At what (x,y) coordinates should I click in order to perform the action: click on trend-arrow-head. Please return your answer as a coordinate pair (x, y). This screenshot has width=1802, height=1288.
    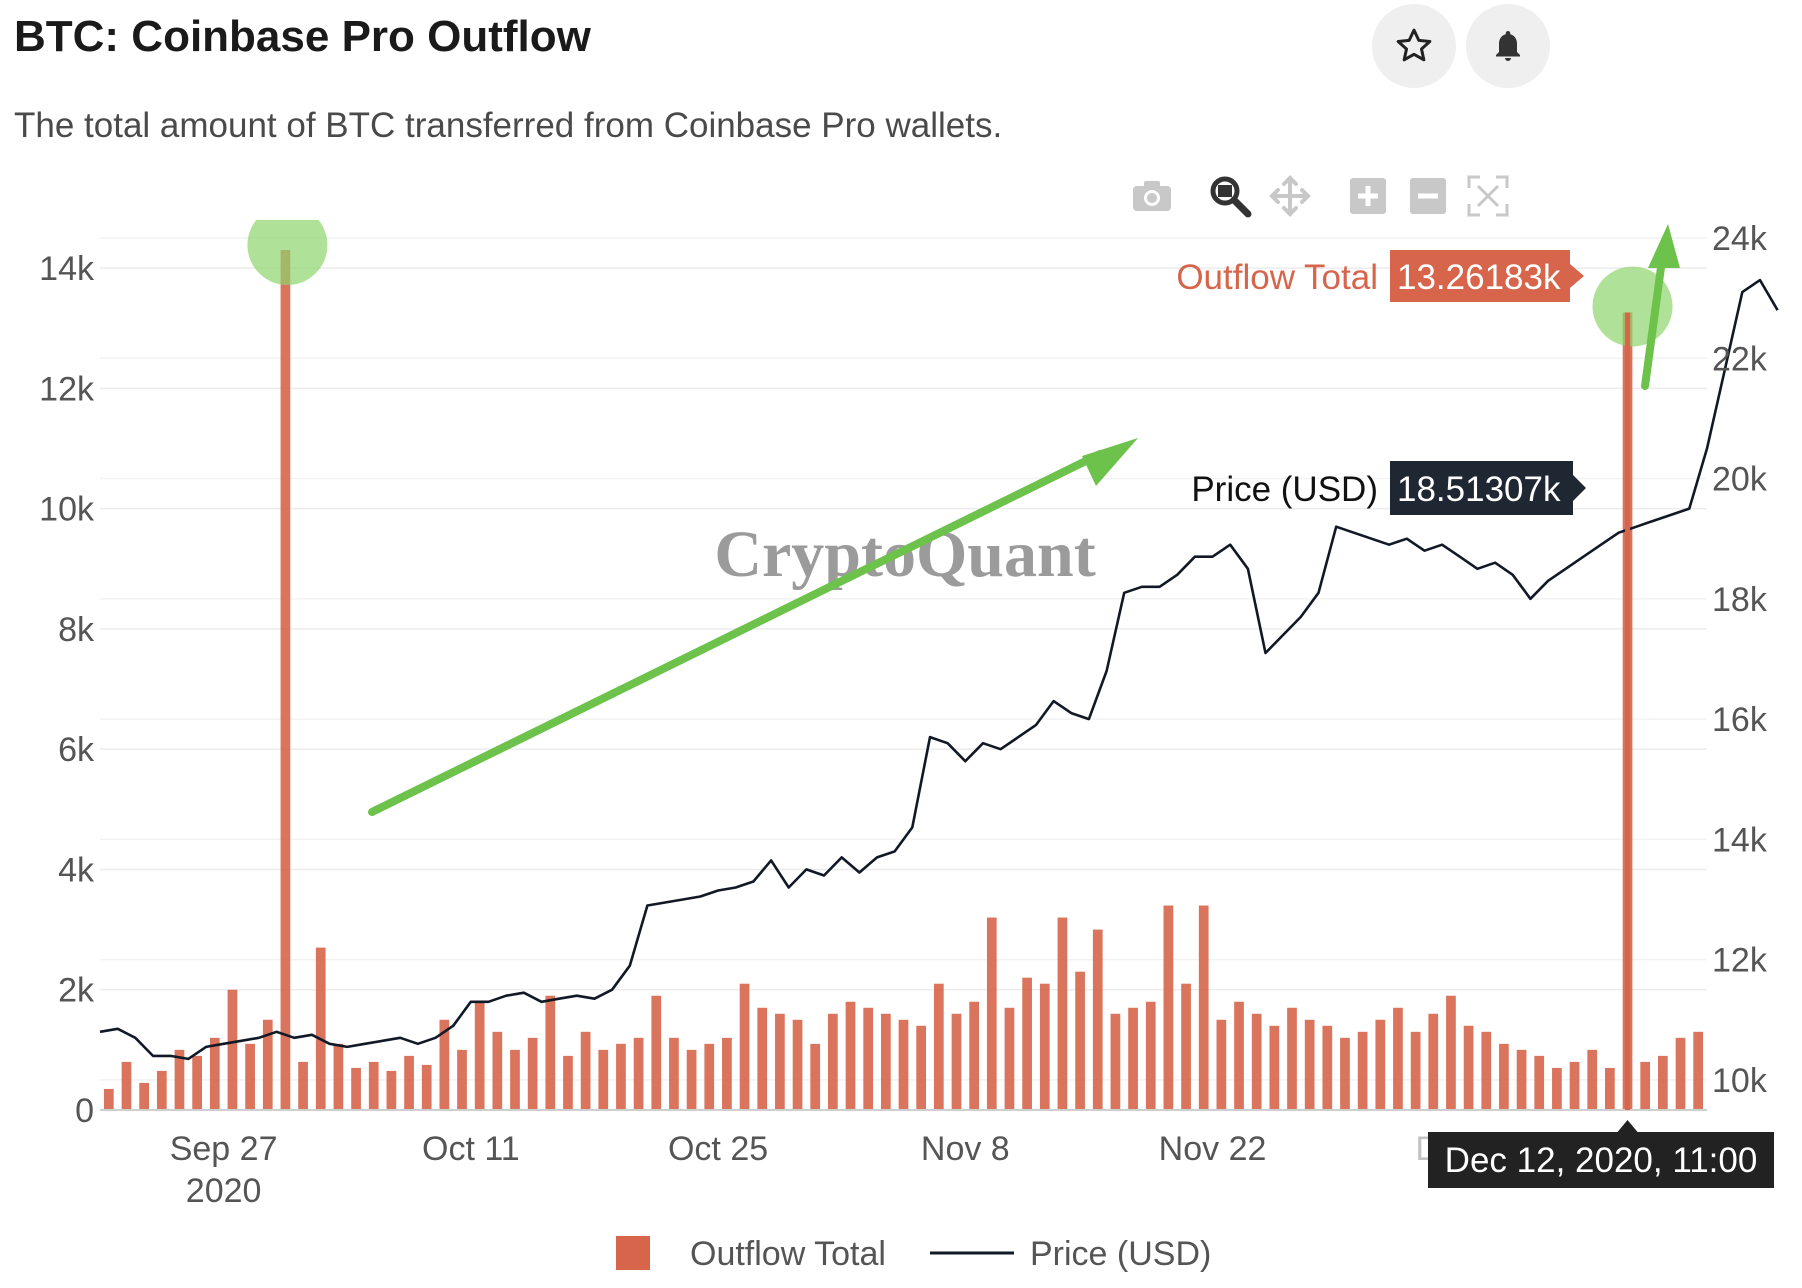
    Looking at the image, I should click on (1110, 462).